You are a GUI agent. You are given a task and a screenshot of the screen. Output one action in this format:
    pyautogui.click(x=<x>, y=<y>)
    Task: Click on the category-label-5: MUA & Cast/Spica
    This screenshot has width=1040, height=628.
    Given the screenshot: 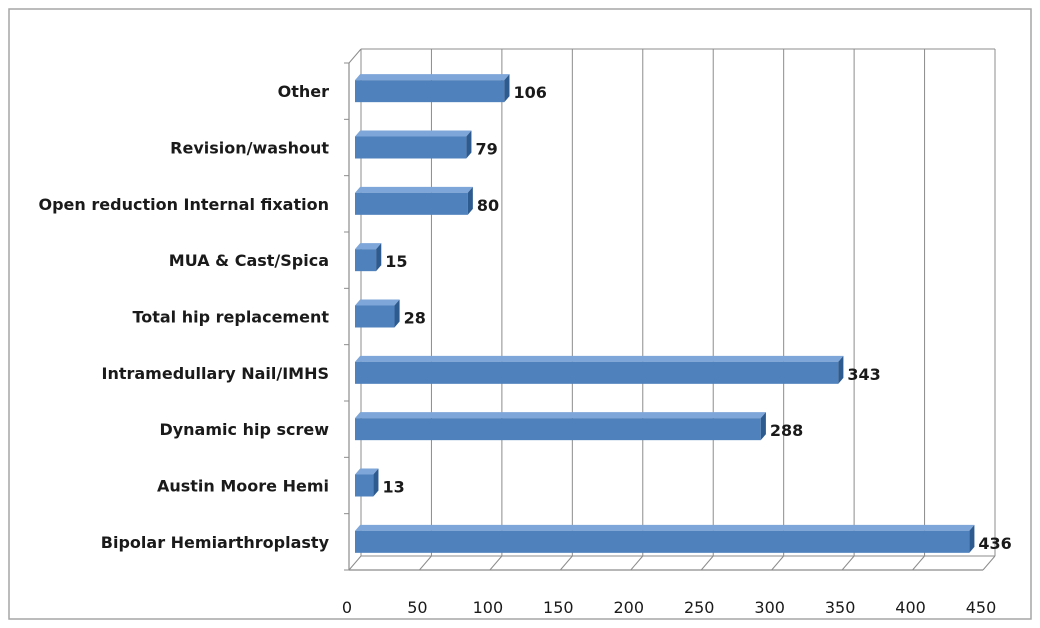 What is the action you would take?
    pyautogui.click(x=249, y=260)
    